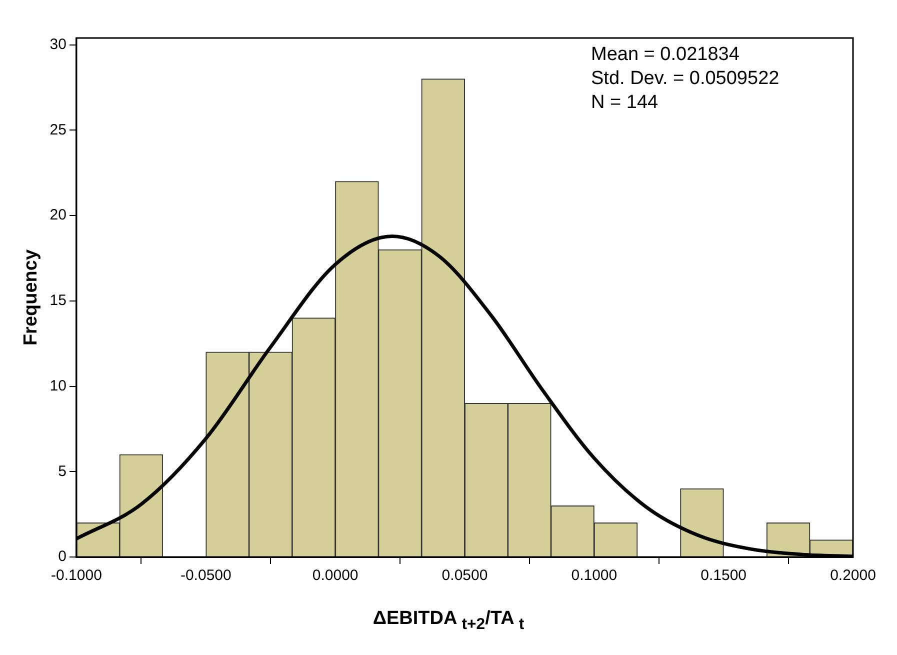  What do you see at coordinates (624, 103) in the screenshot?
I see `annotation: N = 144` at bounding box center [624, 103].